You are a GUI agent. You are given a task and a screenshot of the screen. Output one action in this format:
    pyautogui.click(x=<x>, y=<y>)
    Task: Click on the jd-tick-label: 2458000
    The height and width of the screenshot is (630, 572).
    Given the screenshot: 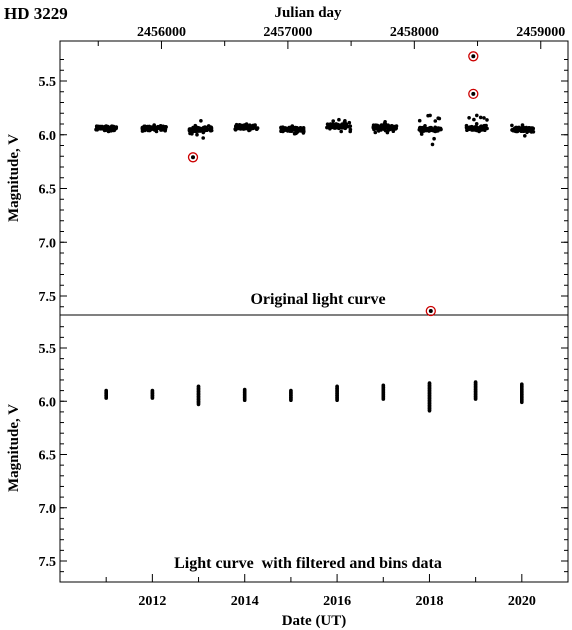 What is the action you would take?
    pyautogui.click(x=414, y=32)
    